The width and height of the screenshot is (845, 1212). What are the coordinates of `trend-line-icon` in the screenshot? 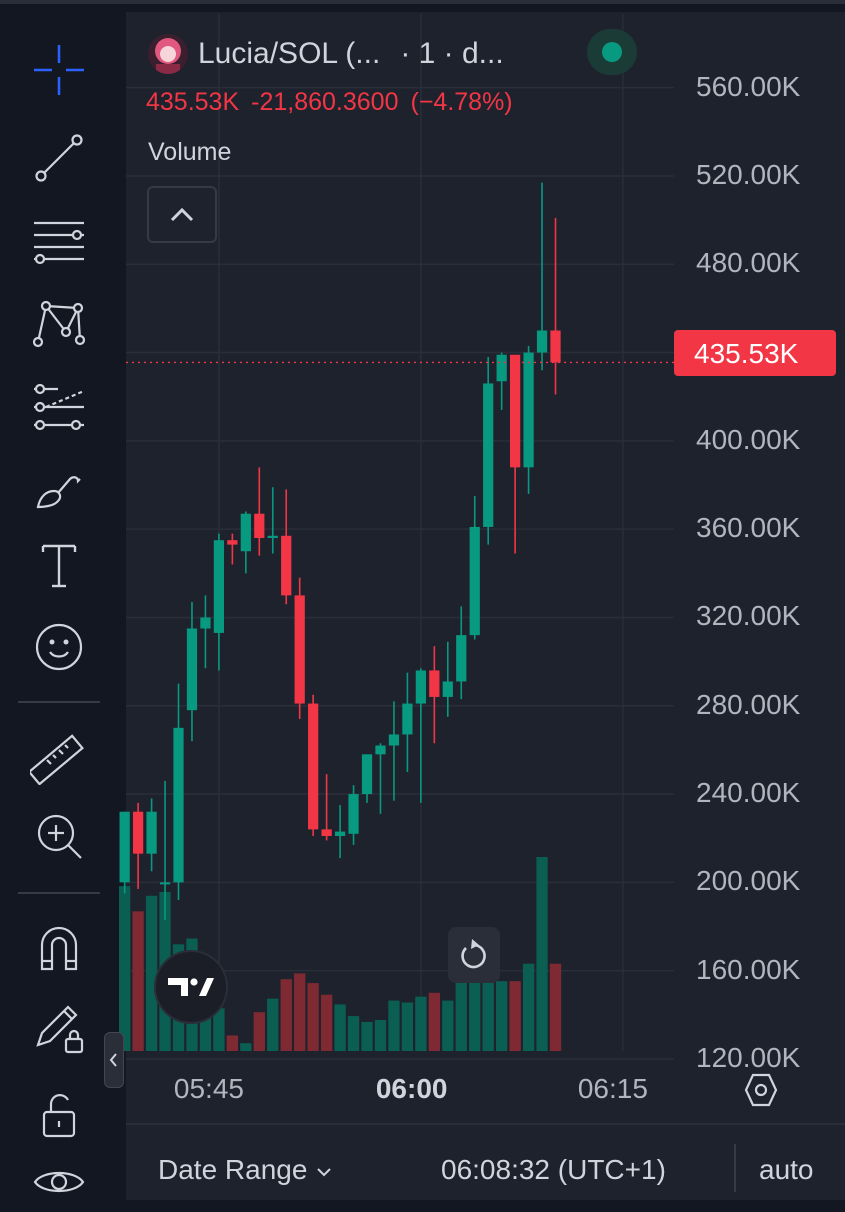 It's located at (59, 158).